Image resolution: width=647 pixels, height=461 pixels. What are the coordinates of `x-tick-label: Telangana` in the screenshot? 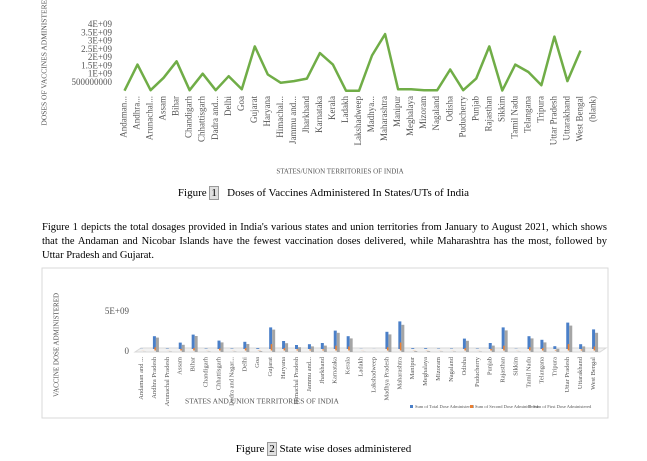 It's located at (527, 114).